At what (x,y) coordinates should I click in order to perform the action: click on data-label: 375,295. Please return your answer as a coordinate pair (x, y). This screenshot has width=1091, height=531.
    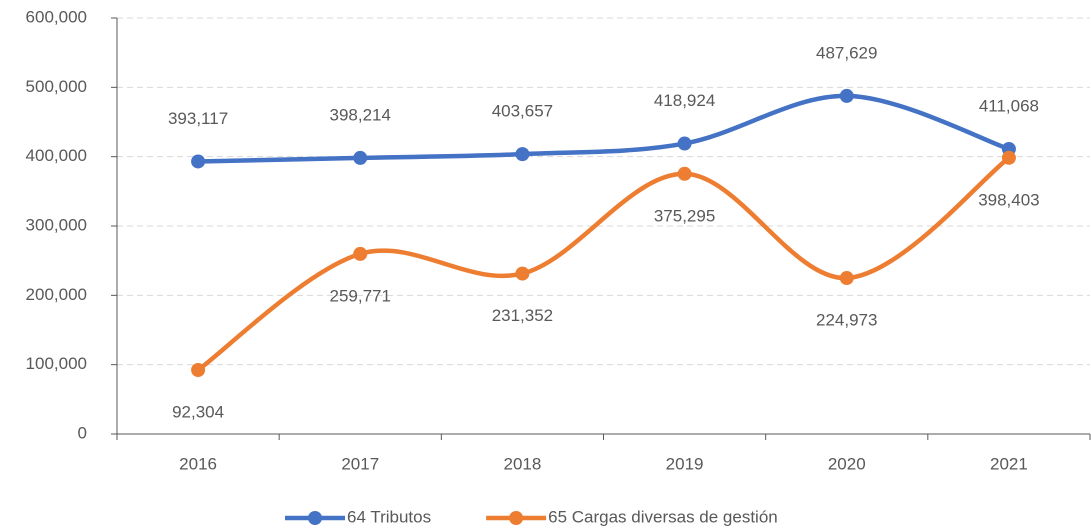
    Looking at the image, I should click on (684, 215).